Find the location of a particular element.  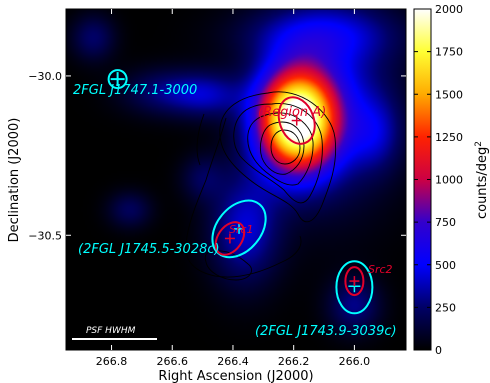

x-axis-label: Right Ascension (J2000) is located at coordinates (235, 376).